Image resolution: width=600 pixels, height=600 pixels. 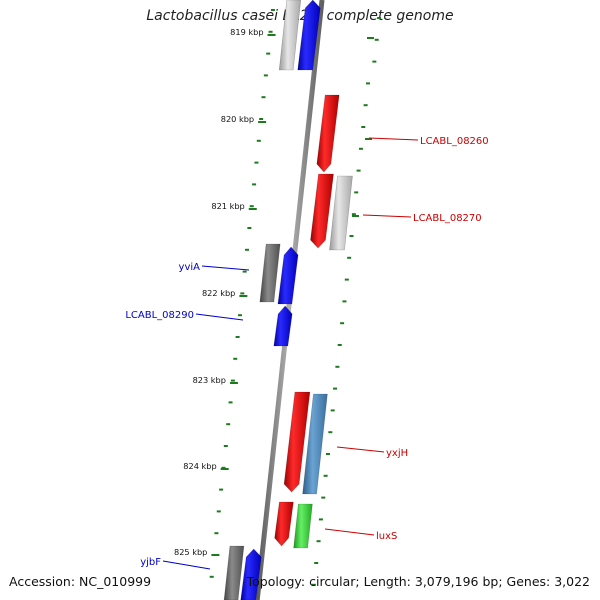 What do you see at coordinates (397, 453) in the screenshot?
I see `gene-label: yxjH` at bounding box center [397, 453].